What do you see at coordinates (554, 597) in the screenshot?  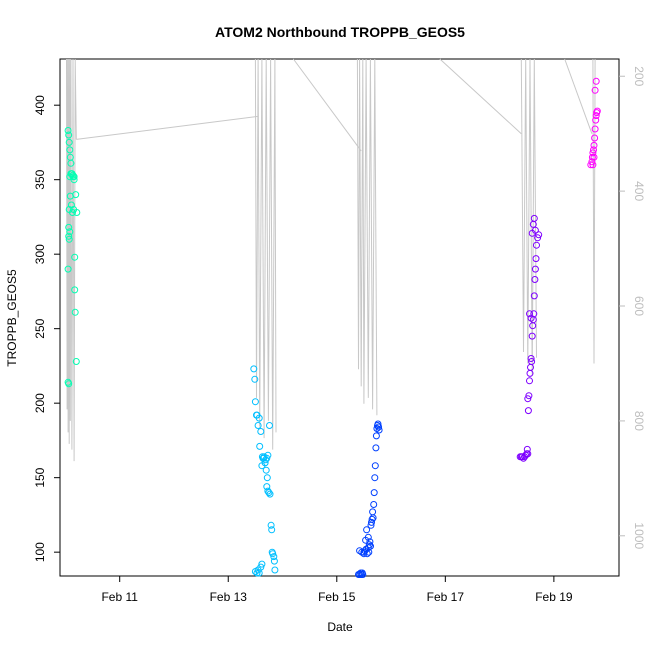 I see `x-tick-label: Feb 19` at bounding box center [554, 597].